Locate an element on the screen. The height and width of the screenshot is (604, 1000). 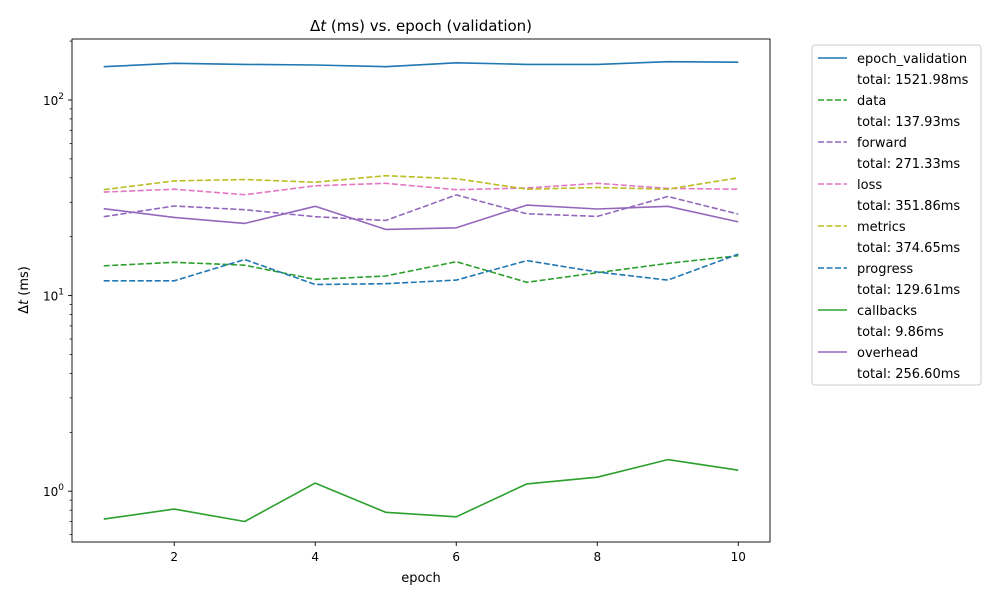
legend-total-overhead: total: 256.60ms is located at coordinates (908, 374).